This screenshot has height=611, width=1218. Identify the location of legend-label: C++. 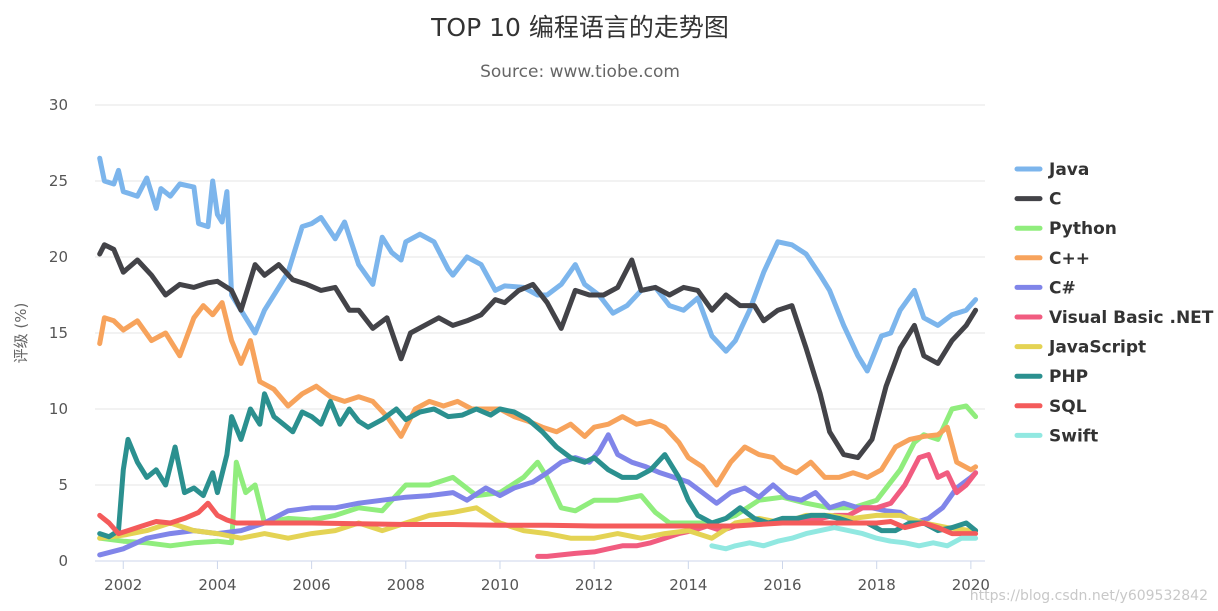
(1069, 259).